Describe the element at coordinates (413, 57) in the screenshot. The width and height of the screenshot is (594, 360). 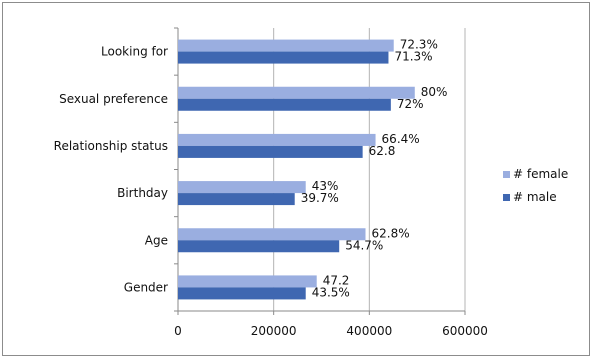
I see `data-label-male: 71.3%` at that location.